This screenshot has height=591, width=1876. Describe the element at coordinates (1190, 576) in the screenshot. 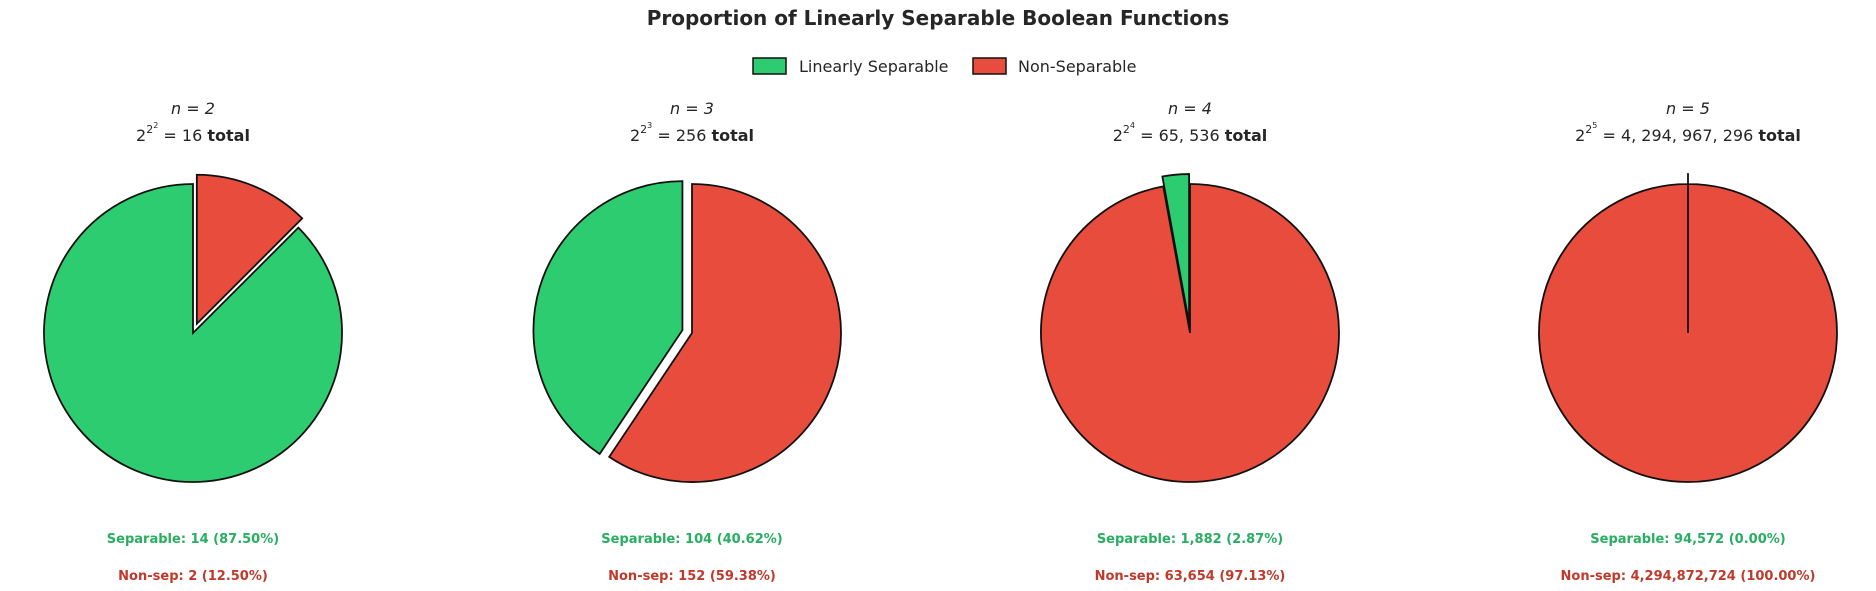

I see `nonseparable-stat-label: Non-sep: 63,654 (97.13%)` at that location.